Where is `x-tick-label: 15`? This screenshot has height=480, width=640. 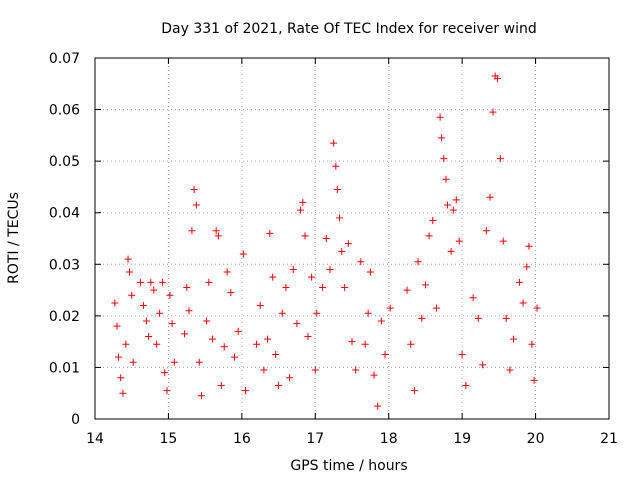 x-tick-label: 15 is located at coordinates (169, 439).